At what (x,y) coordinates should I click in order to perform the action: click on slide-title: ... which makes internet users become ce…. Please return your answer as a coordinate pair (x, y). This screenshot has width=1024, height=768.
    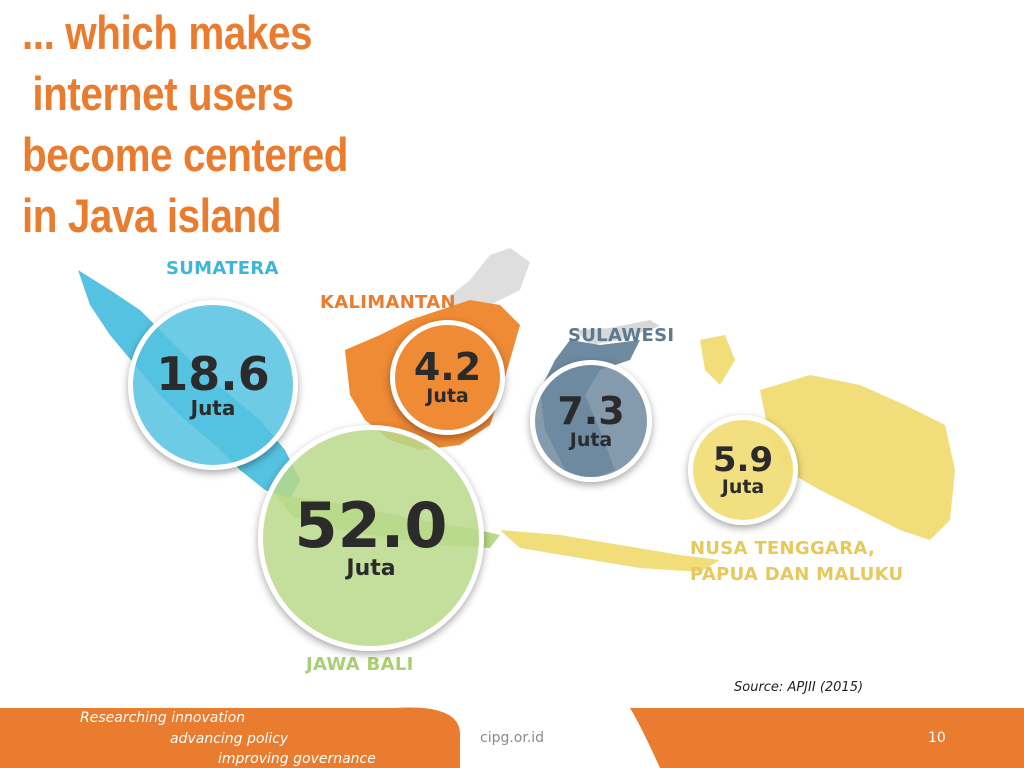
    Looking at the image, I should click on (185, 124).